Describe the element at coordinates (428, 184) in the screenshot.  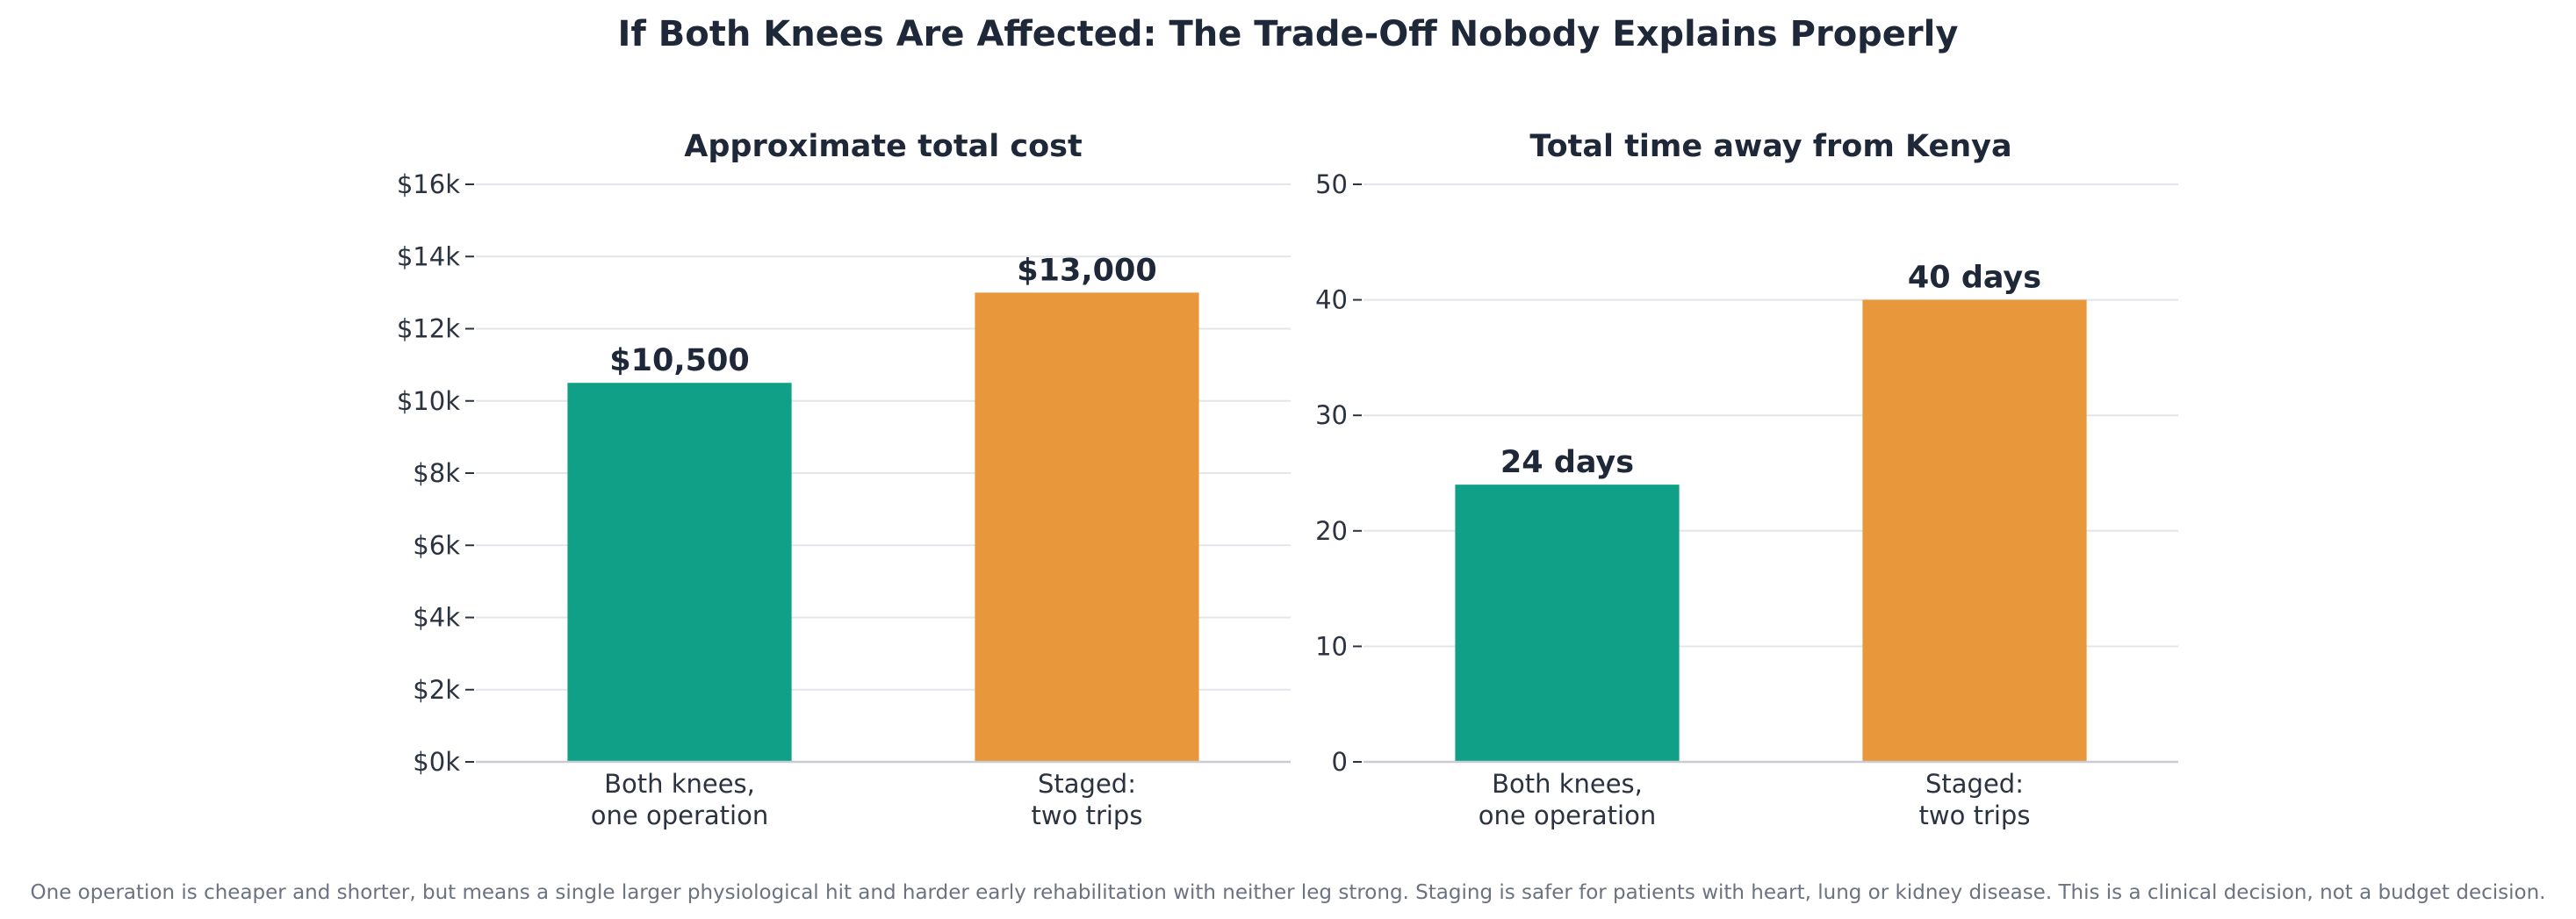
I see `y-tick-label: $16k` at that location.